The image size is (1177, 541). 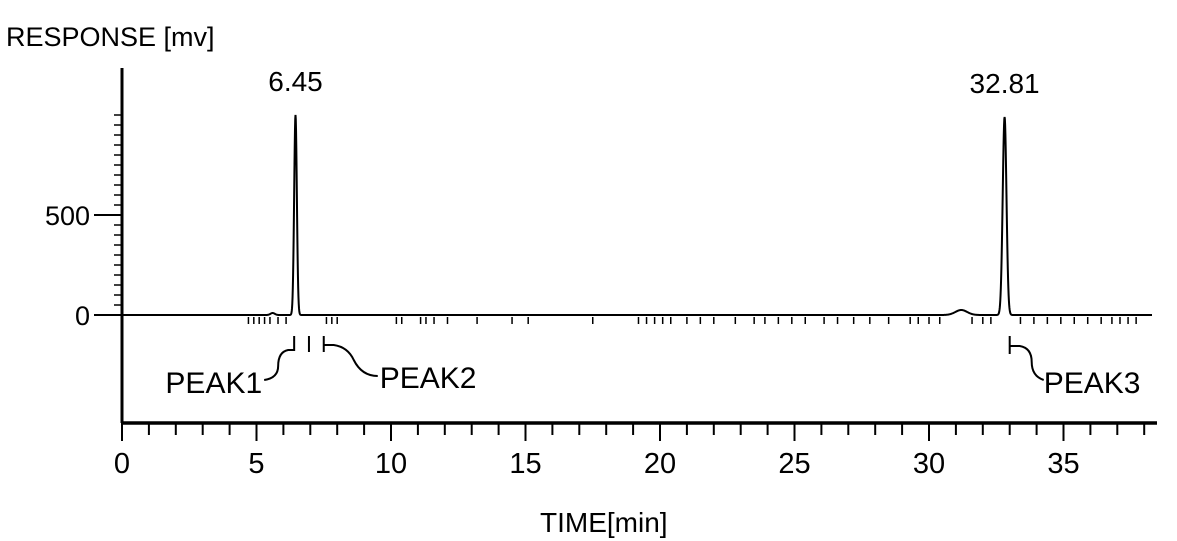 I want to click on peak1-leader, so click(x=279, y=358).